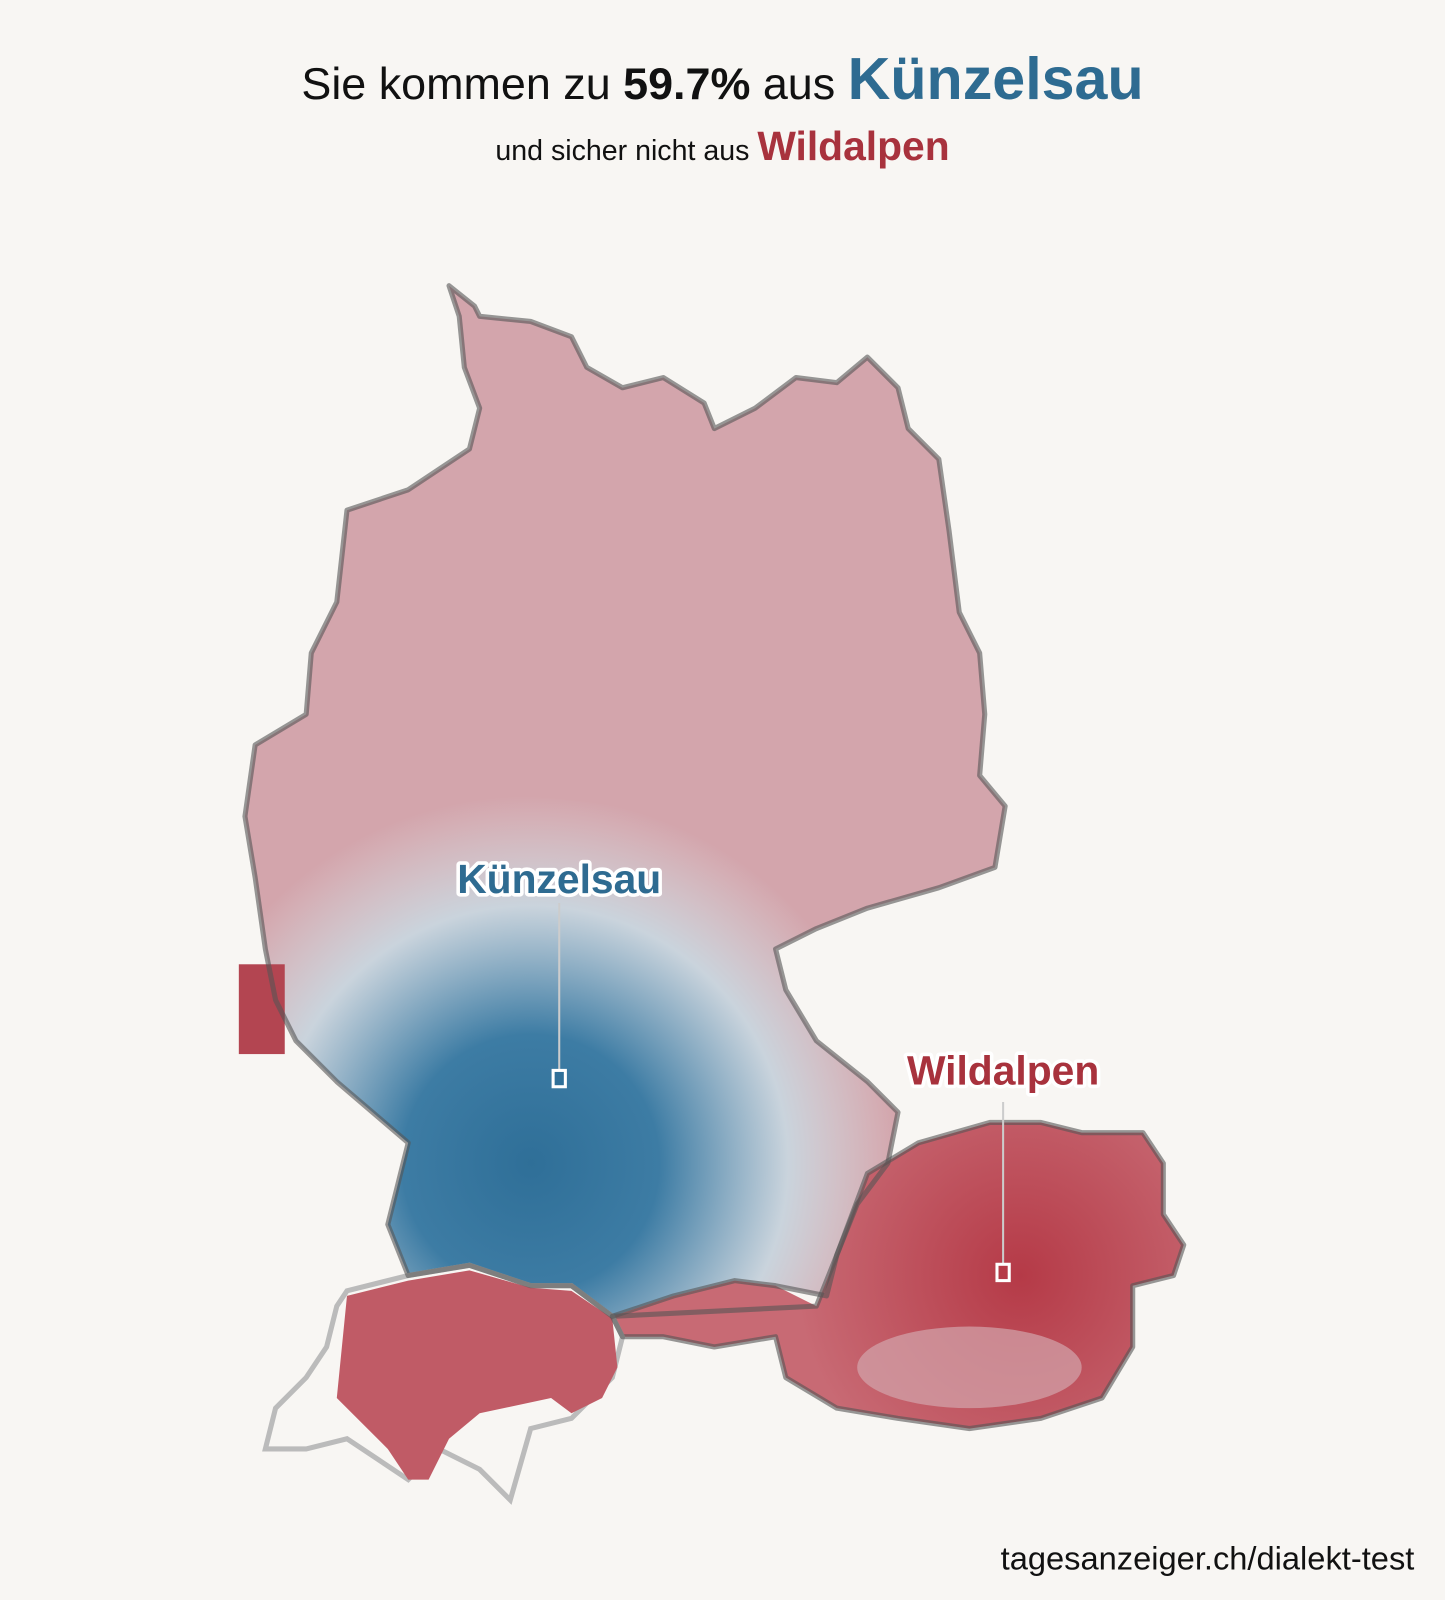 The image size is (1445, 1600). I want to click on subtitle-text: und sicher nicht aus, so click(622, 151).